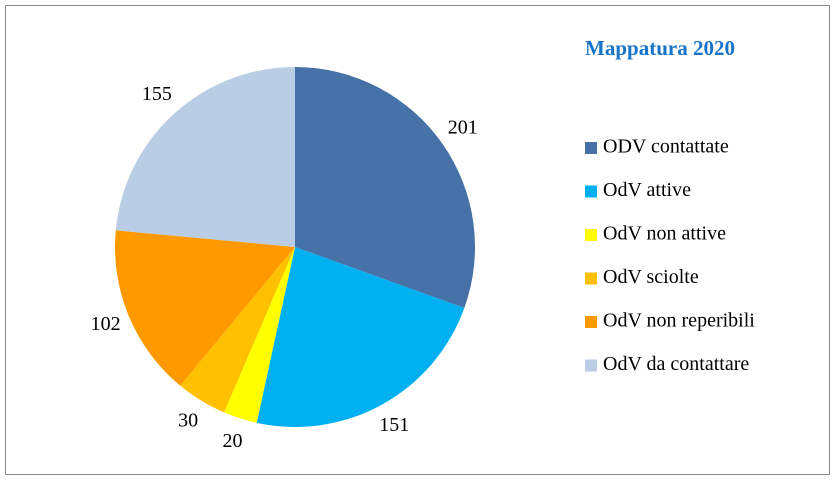  What do you see at coordinates (463, 128) in the screenshot?
I see `data-label: 201` at bounding box center [463, 128].